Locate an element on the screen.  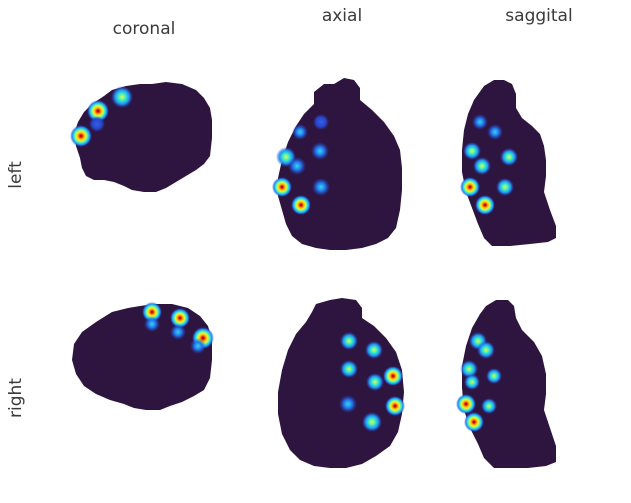
panel-right-saggital is located at coordinates (506, 384).